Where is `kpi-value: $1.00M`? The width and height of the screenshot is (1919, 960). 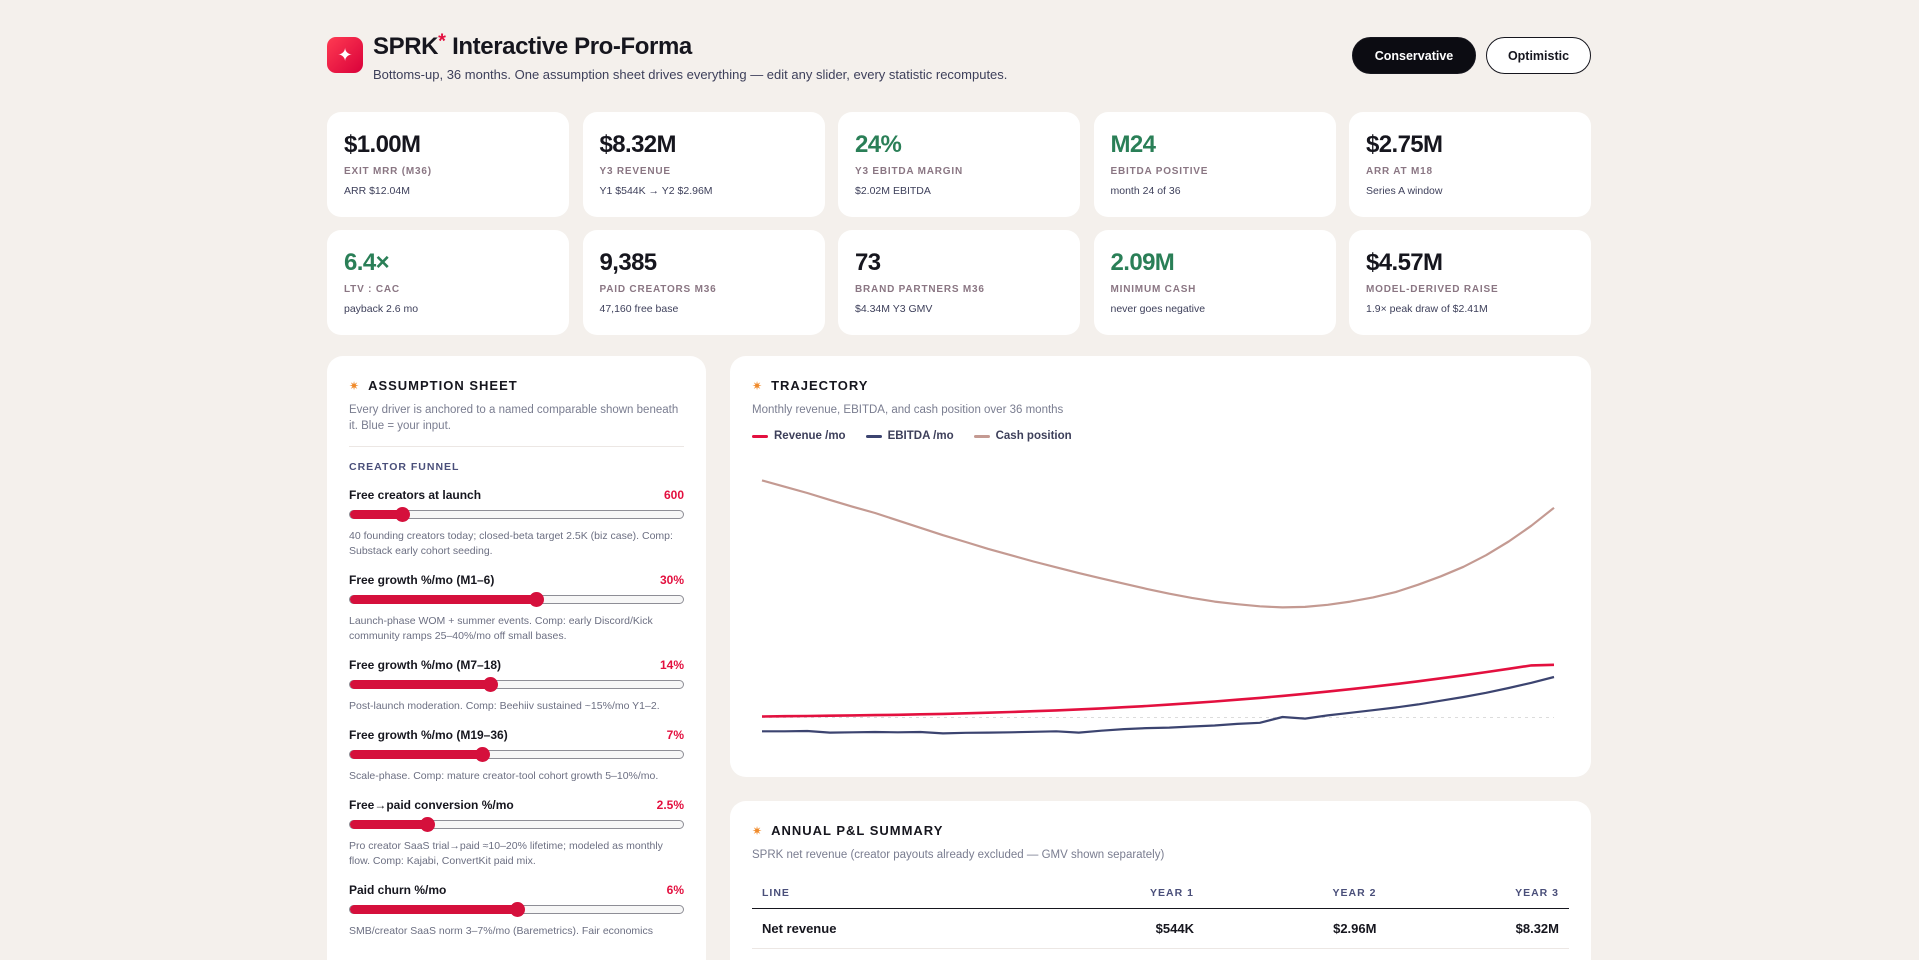 kpi-value: $1.00M is located at coordinates (382, 144).